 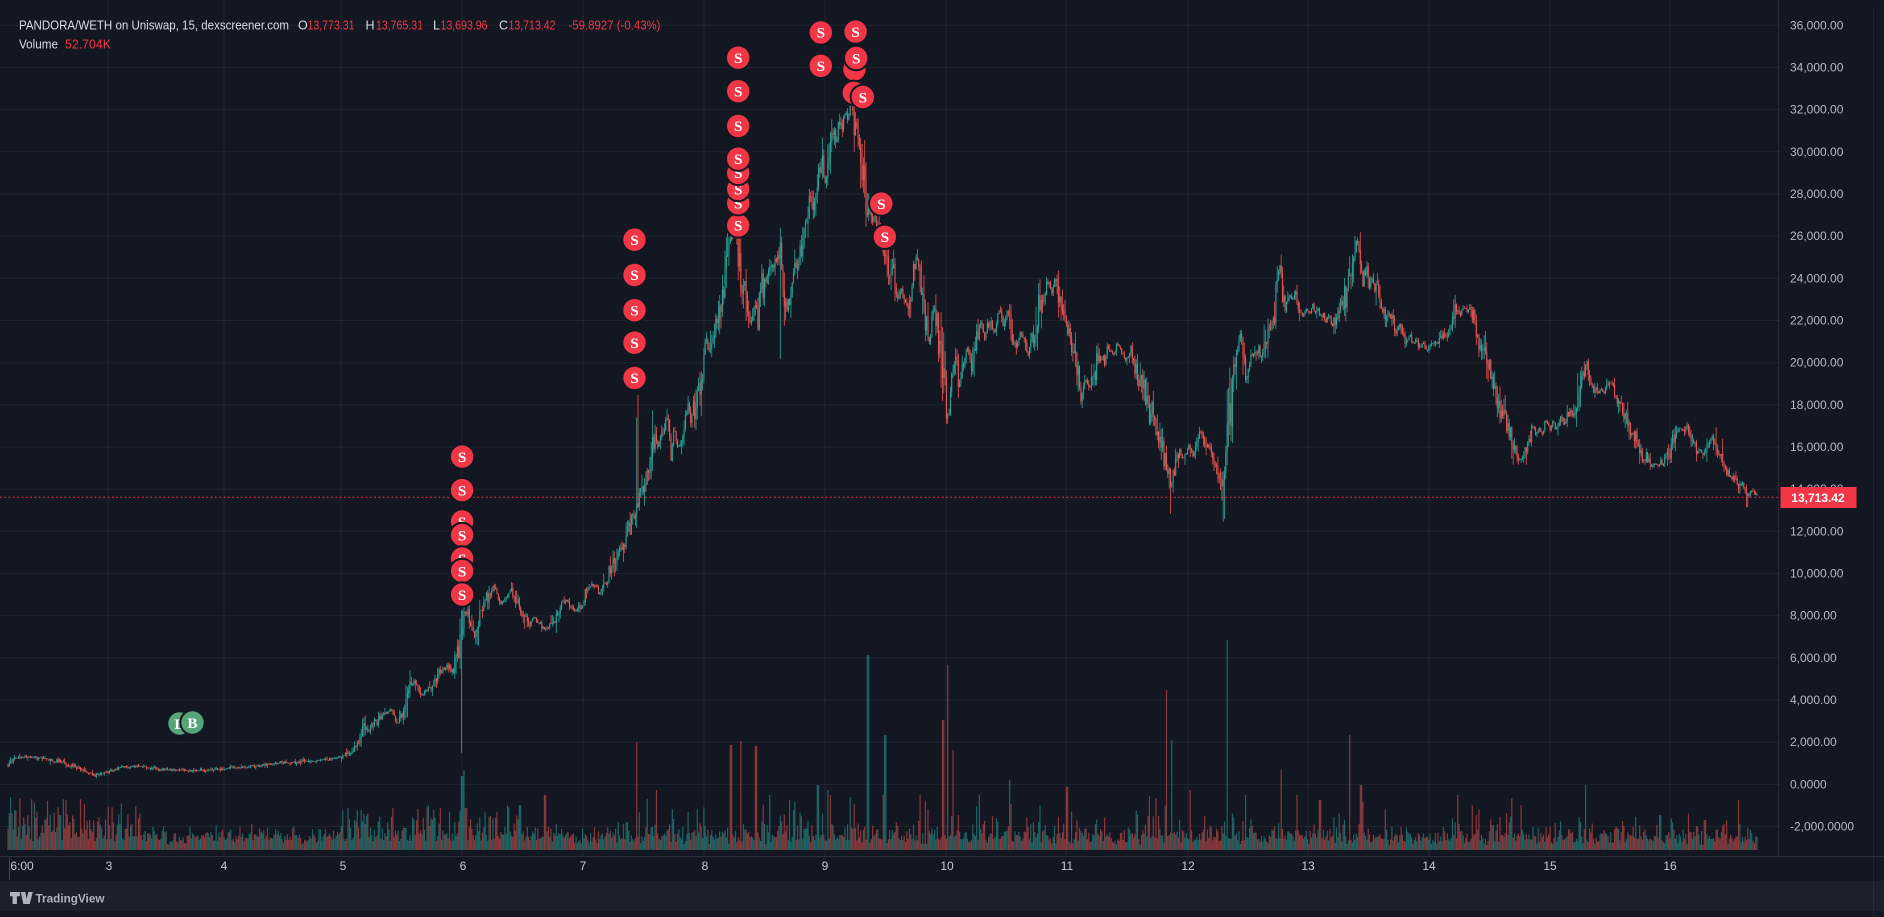 I want to click on svg-text: 10,000.00, so click(x=1817, y=574).